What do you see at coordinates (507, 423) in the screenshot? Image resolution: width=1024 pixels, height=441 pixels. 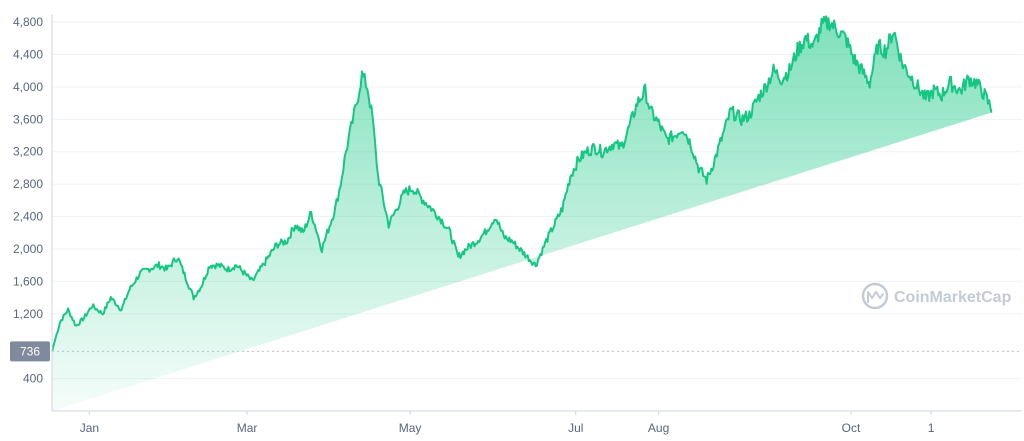 I see `x-axis-ticks: Jan Mar May Jul Aug Oct 1` at bounding box center [507, 423].